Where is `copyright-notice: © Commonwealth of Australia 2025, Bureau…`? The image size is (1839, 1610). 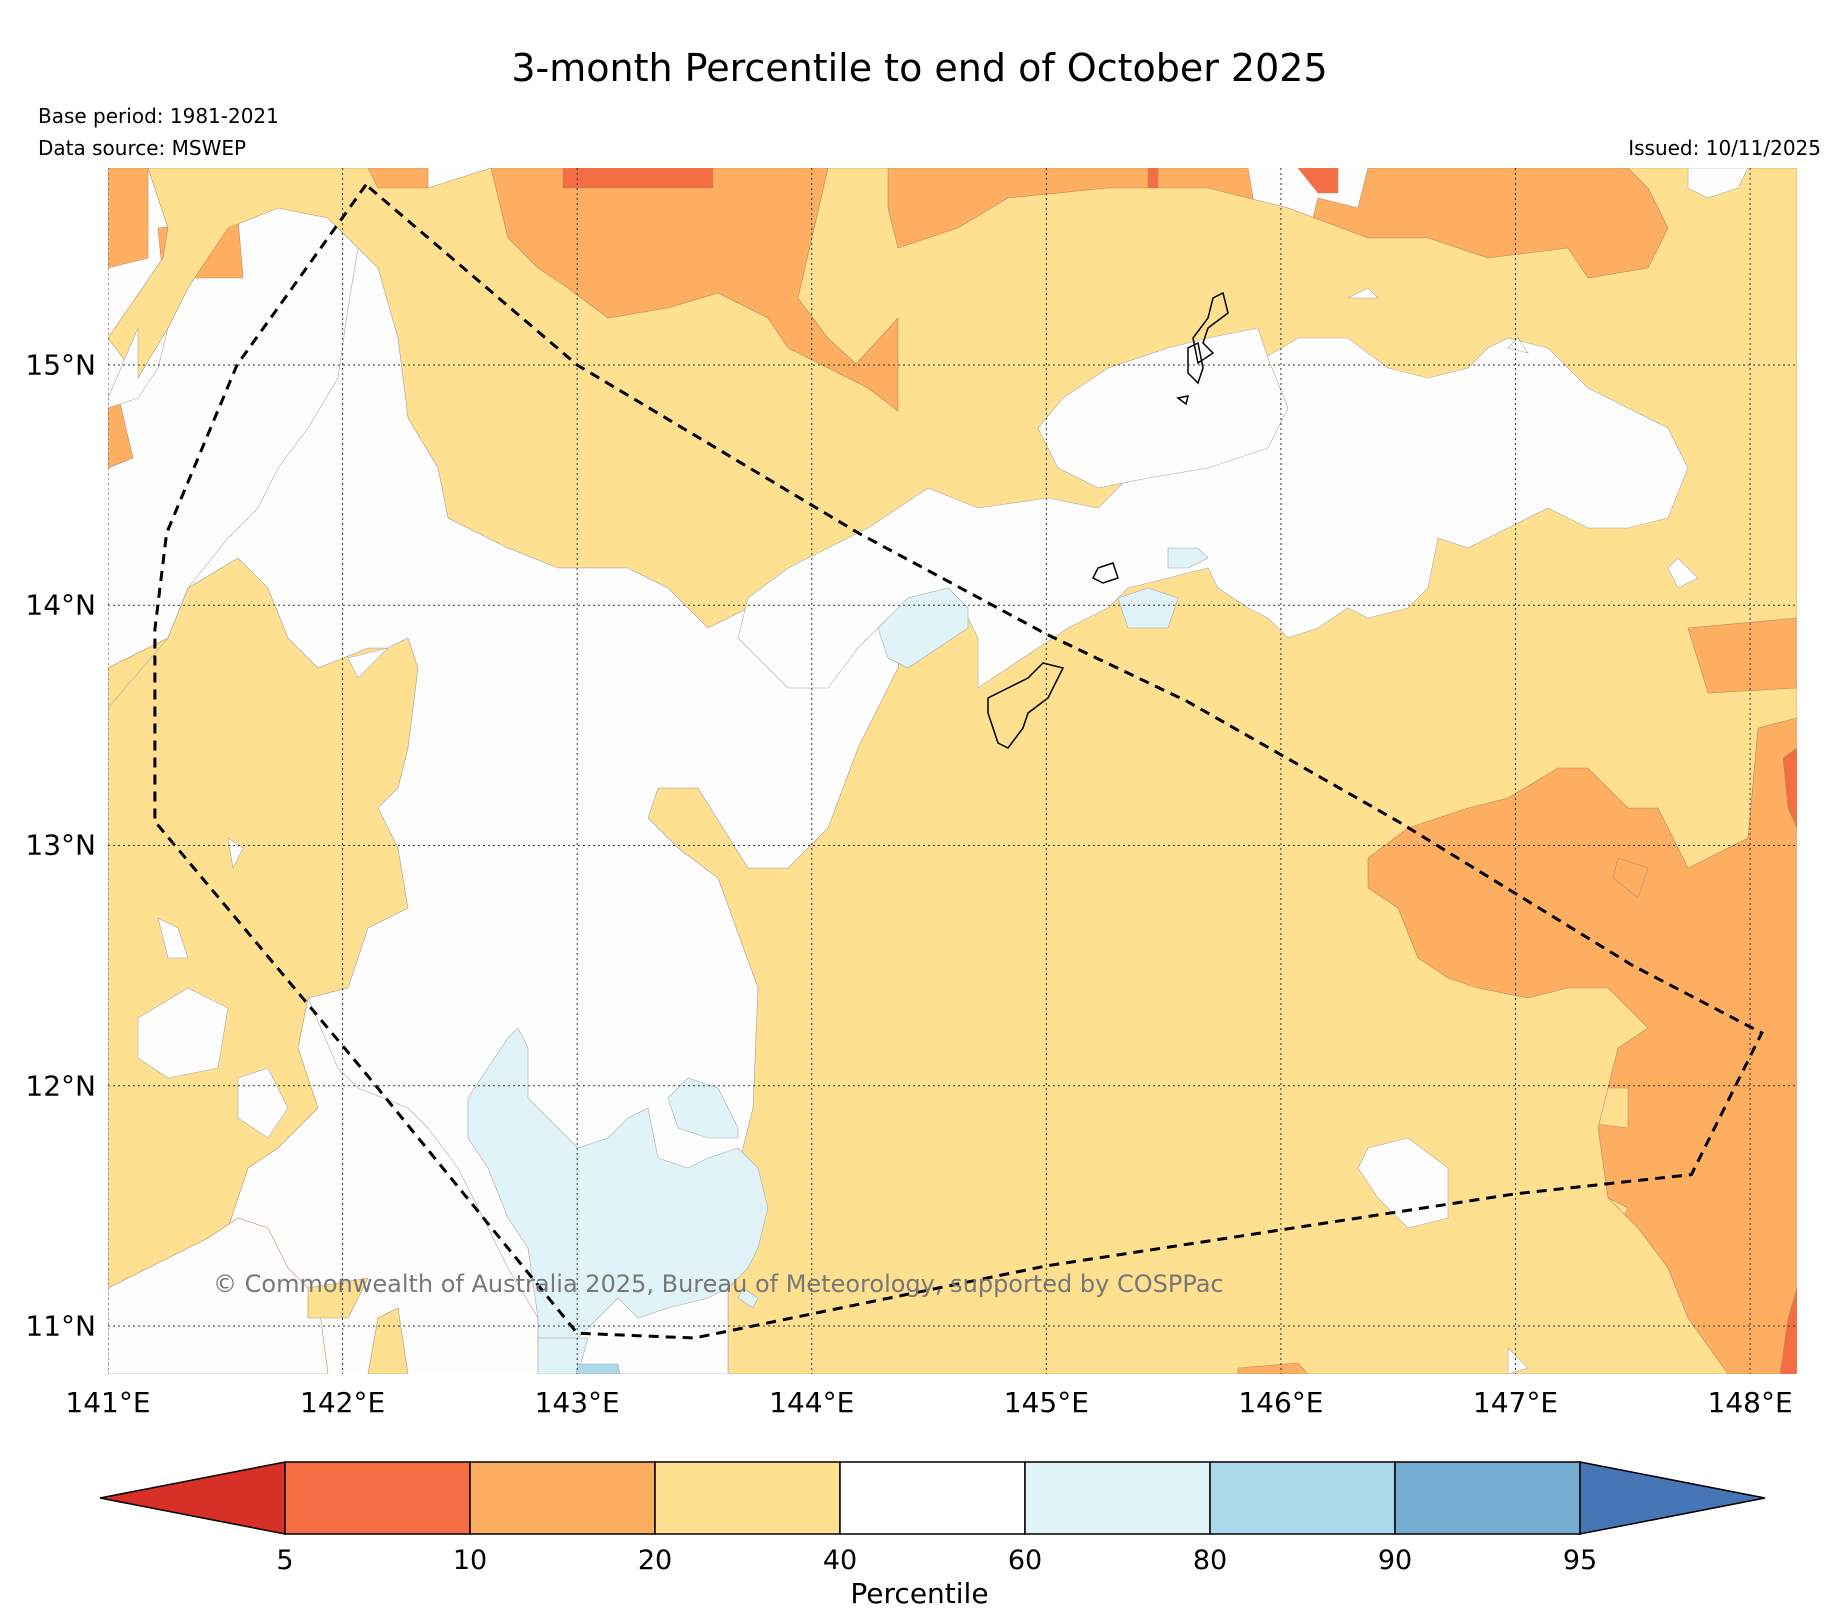 copyright-notice: © Commonwealth of Australia 2025, Bureau… is located at coordinates (718, 1284).